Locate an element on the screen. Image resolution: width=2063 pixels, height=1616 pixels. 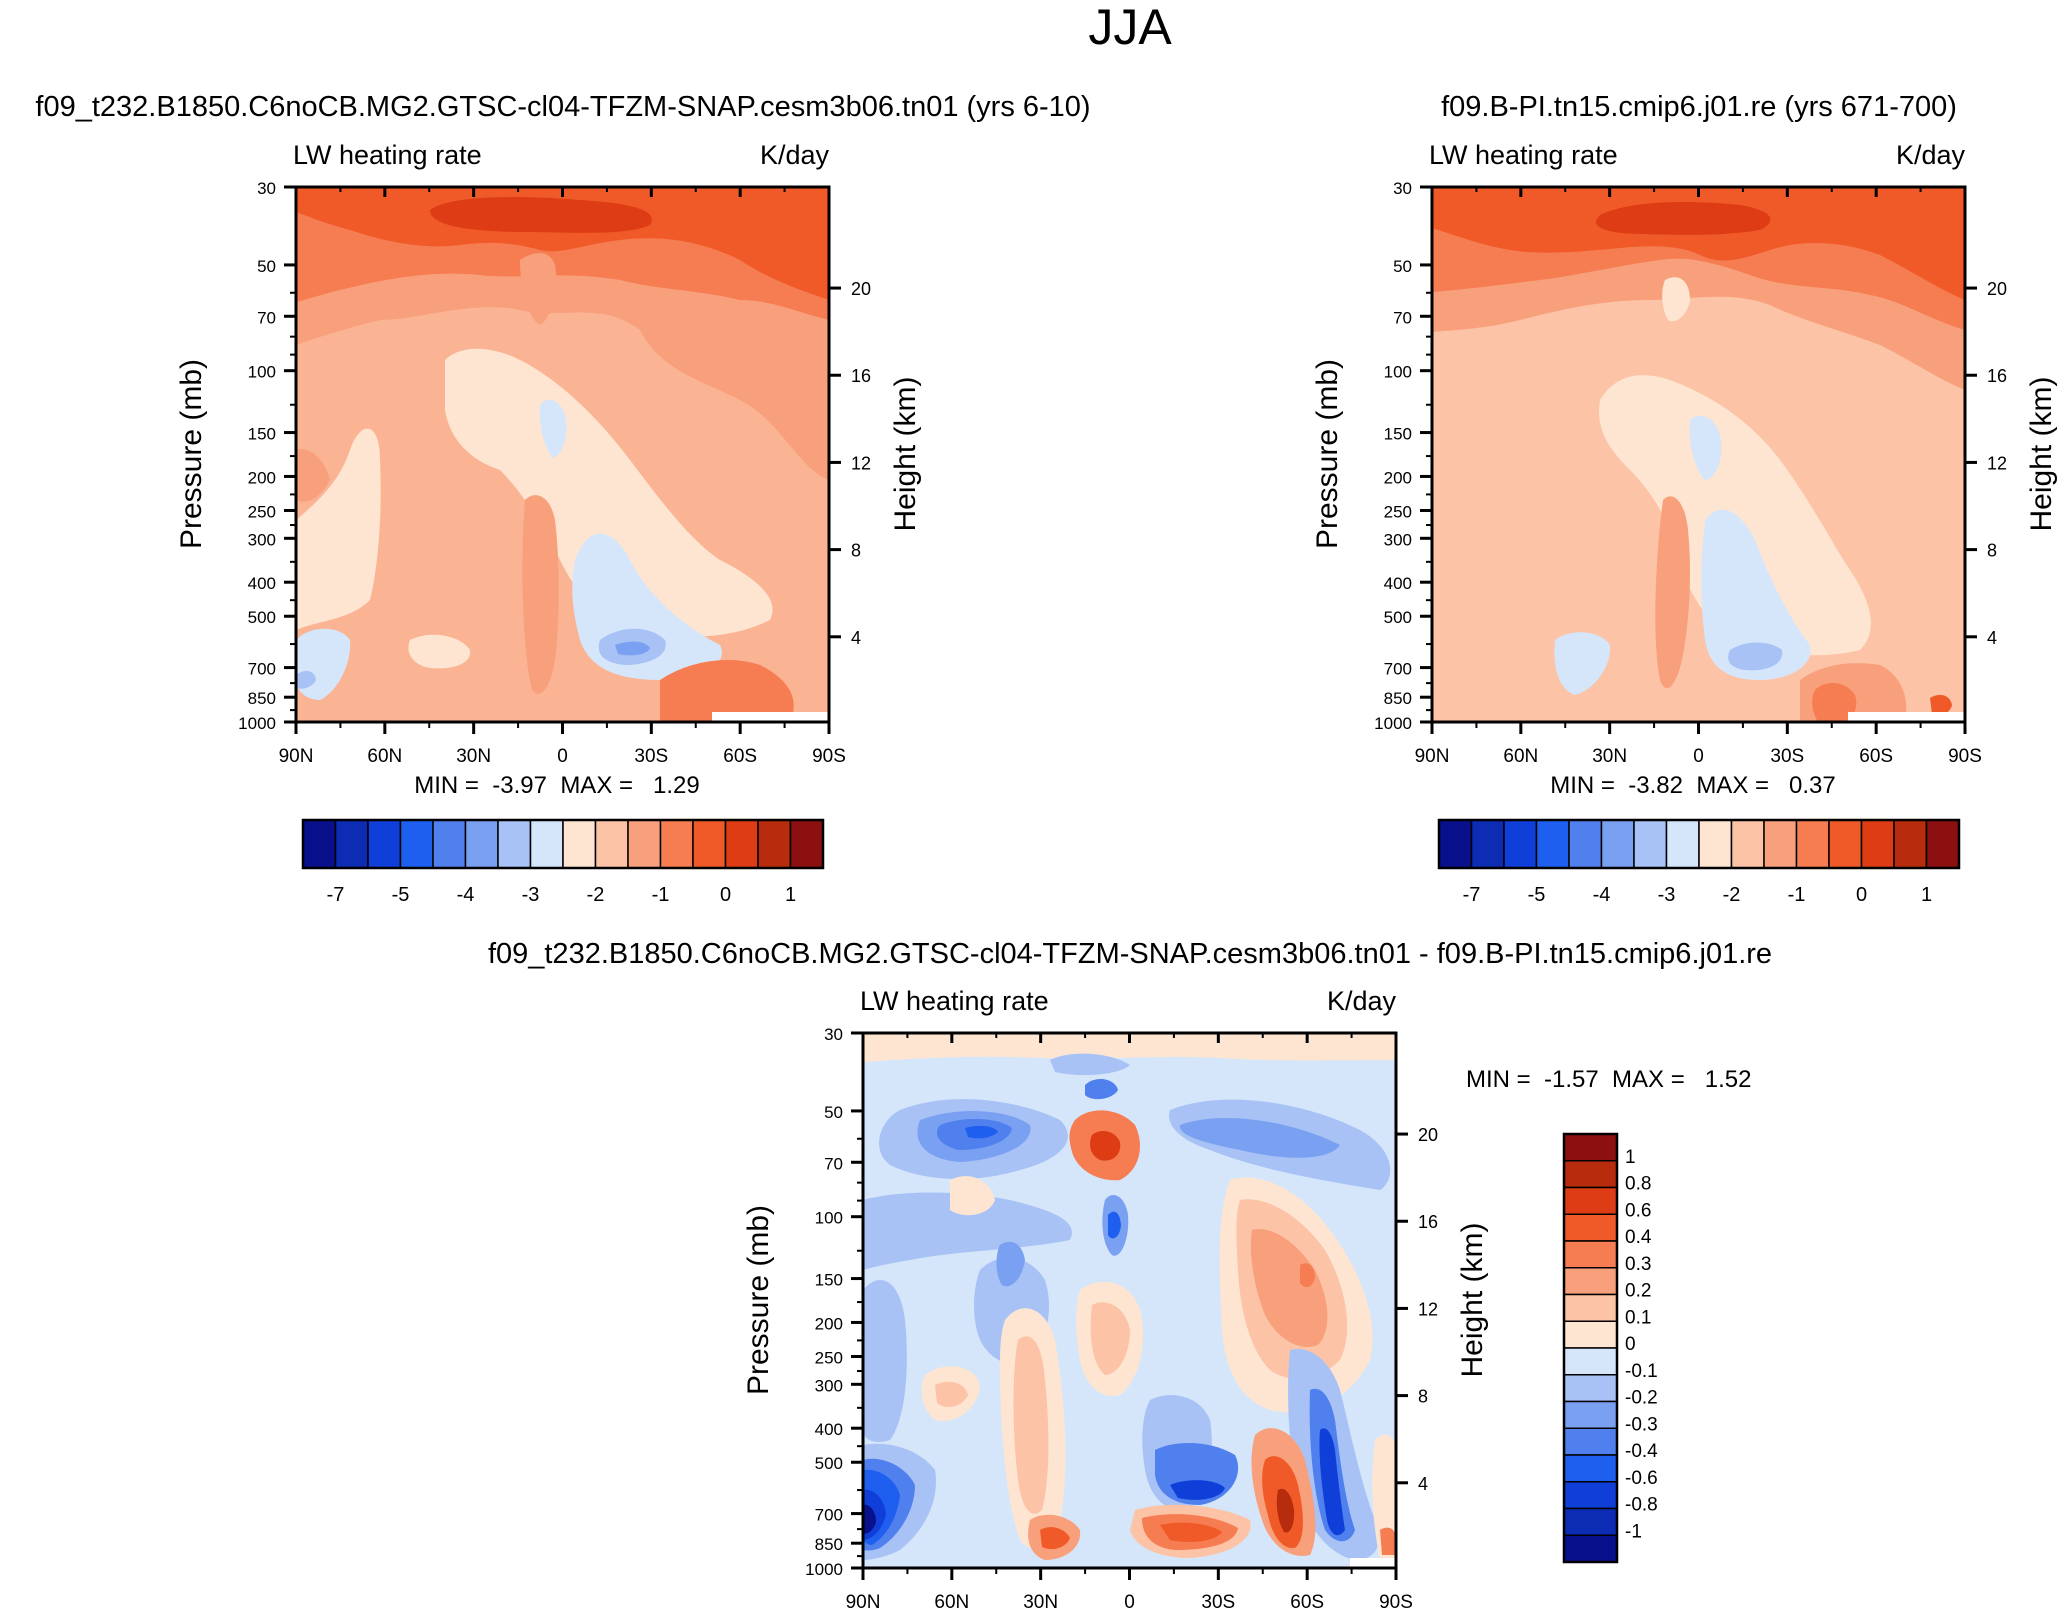
colorbar-label: -0.2 is located at coordinates (1641, 1398).